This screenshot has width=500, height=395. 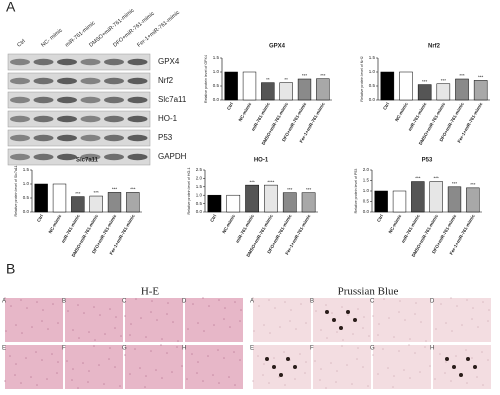 I want to click on x-tick-label: NC-mimic, so click(x=395, y=223).